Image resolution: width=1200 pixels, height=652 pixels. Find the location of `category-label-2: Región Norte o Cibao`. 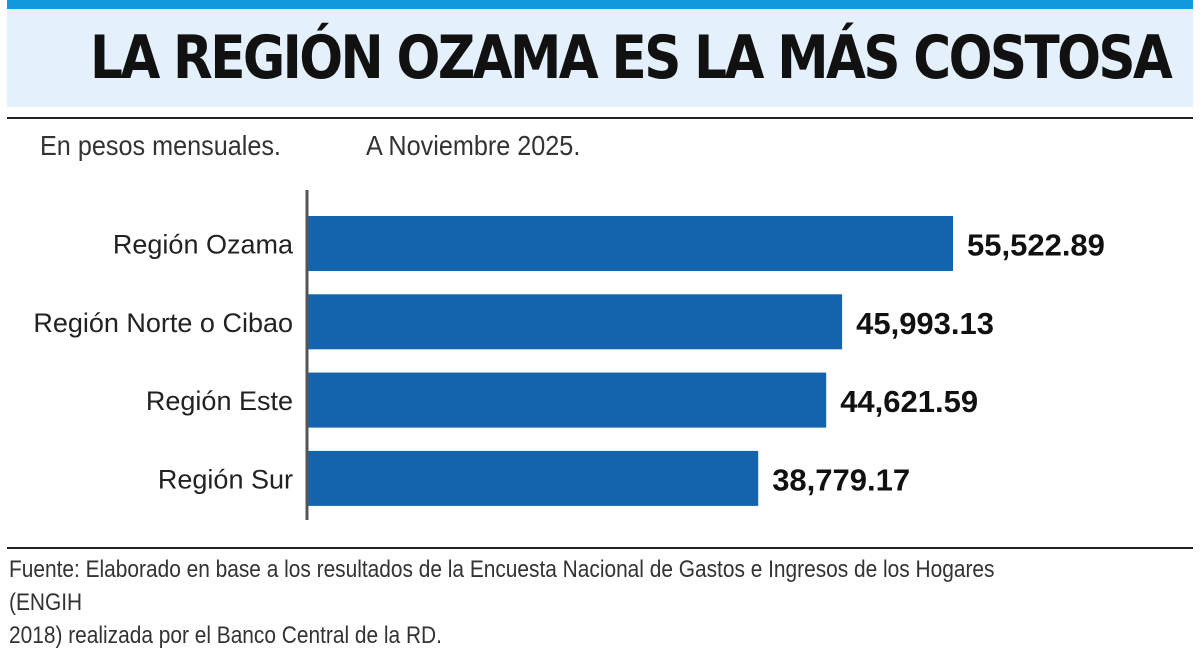

category-label-2: Región Norte o Cibao is located at coordinates (163, 323).